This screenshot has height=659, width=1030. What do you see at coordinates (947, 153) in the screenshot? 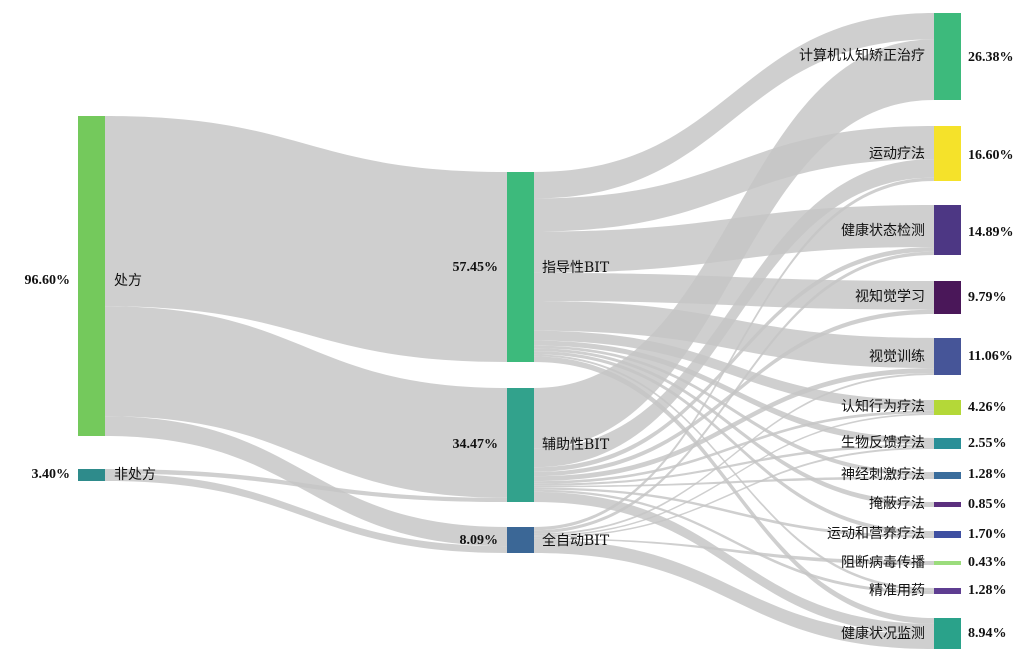
I see `node-bar-exercise` at bounding box center [947, 153].